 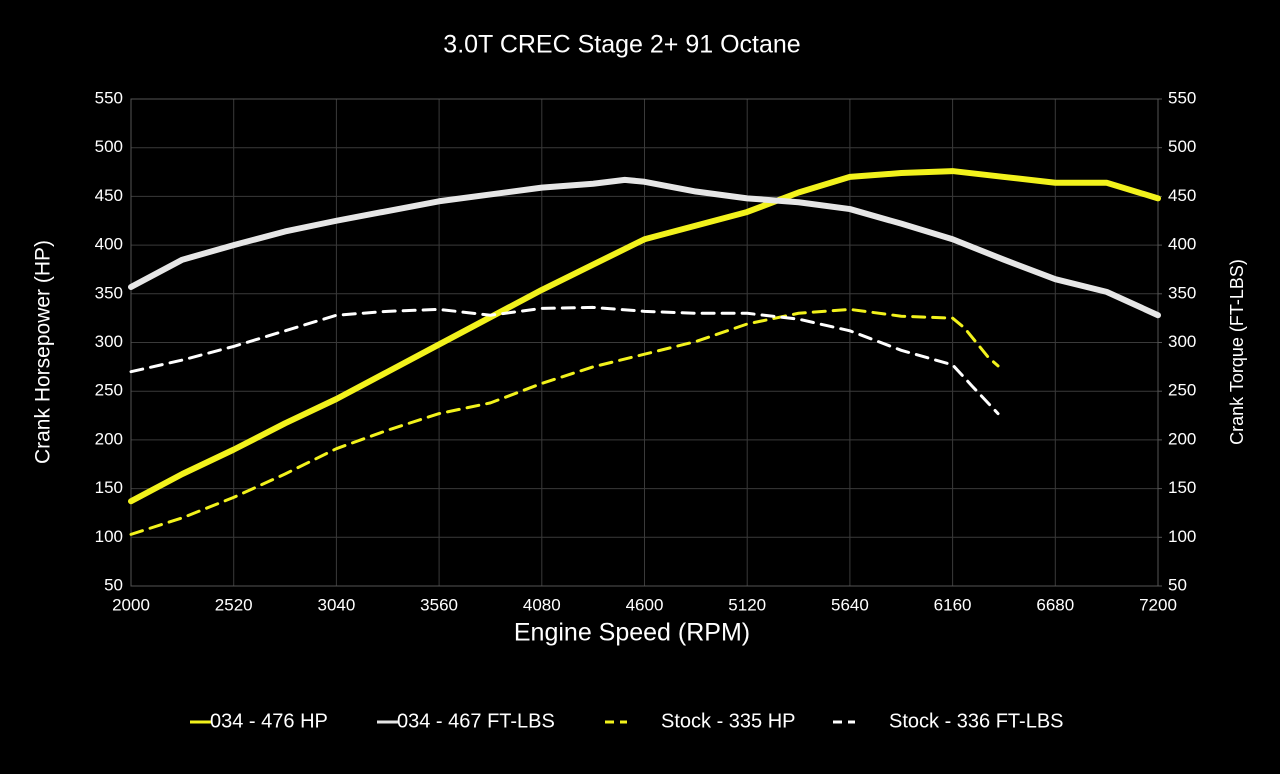 I want to click on legend-label: 034 - 467 FT-LBS, so click(x=476, y=721).